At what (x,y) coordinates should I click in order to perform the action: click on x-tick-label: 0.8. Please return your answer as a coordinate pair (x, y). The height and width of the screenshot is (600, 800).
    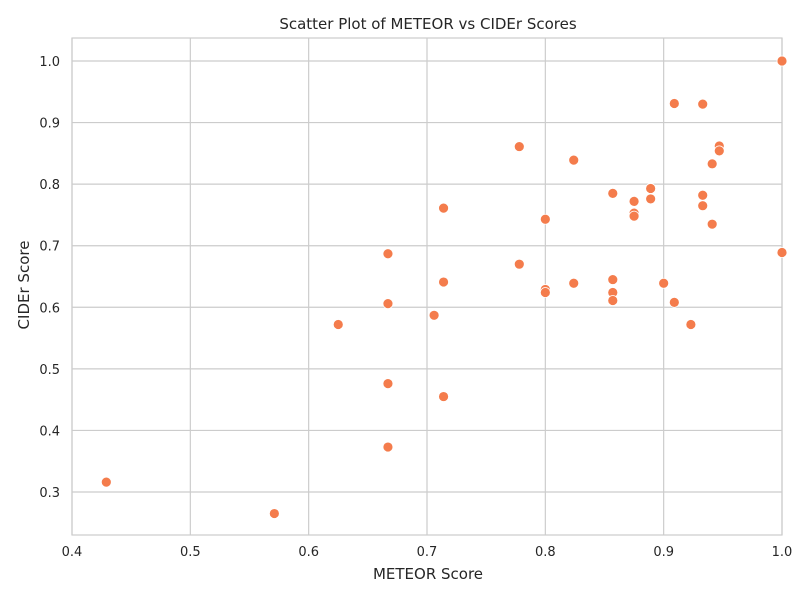
    Looking at the image, I should click on (545, 552).